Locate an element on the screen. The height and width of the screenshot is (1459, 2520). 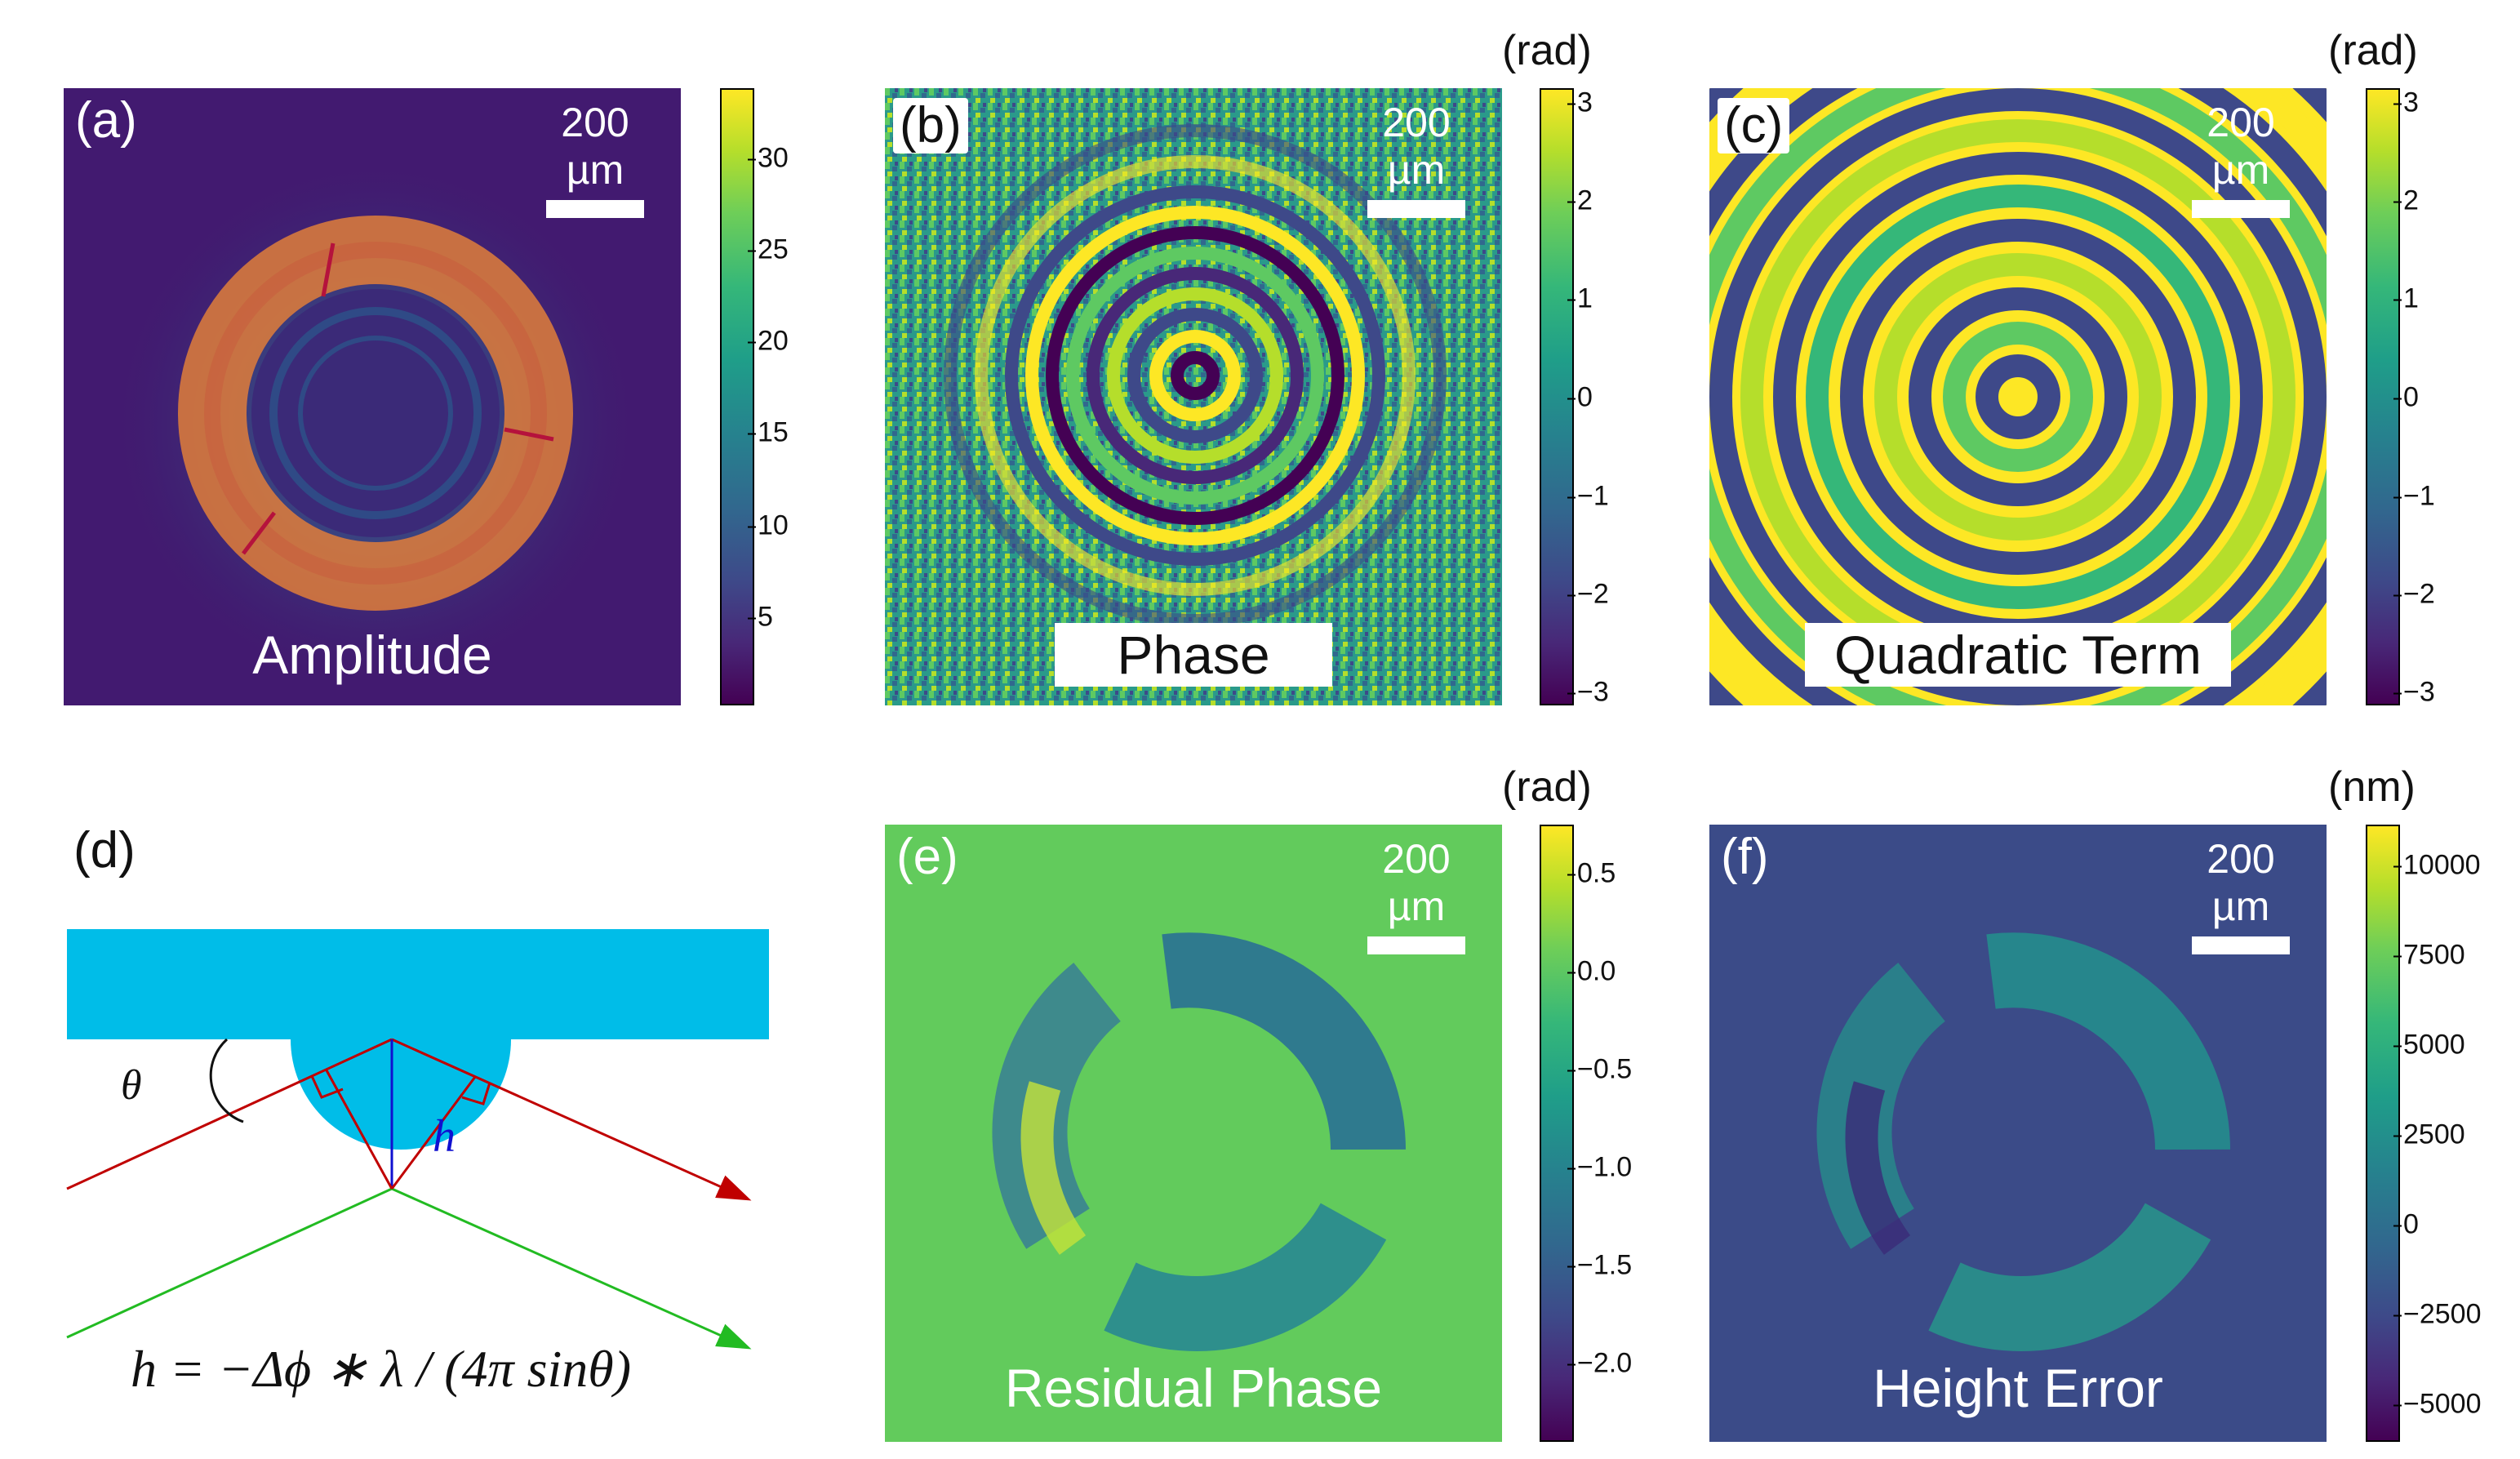
caption-residual: Residual Phase is located at coordinates (1194, 1388).